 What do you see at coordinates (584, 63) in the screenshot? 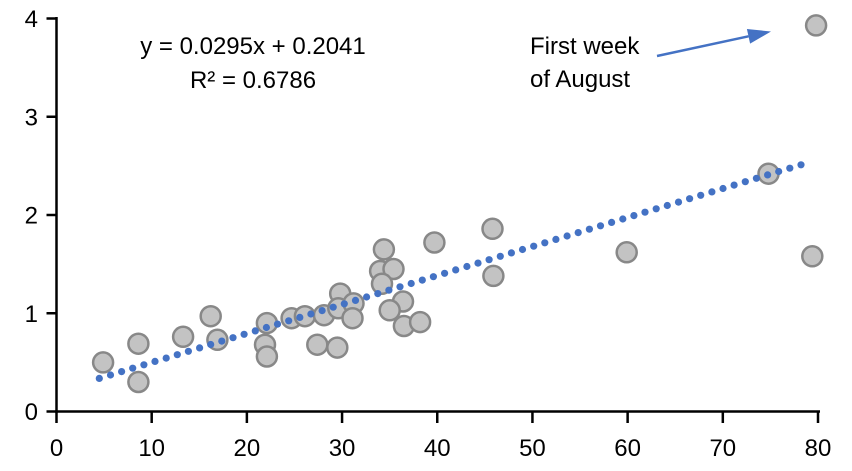
I see `annotation-first-week: First week of August` at bounding box center [584, 63].